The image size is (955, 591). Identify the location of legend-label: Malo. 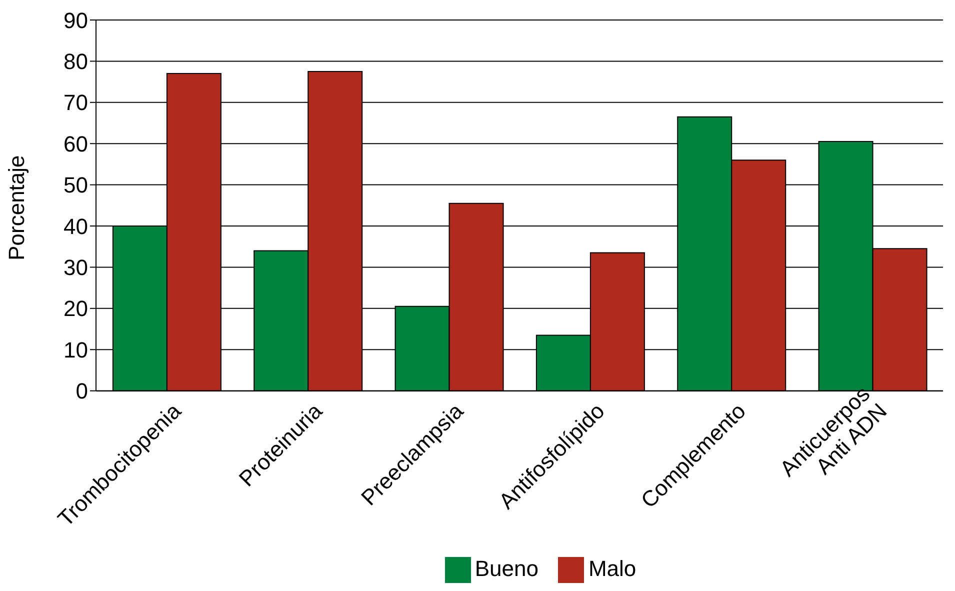
(612, 568).